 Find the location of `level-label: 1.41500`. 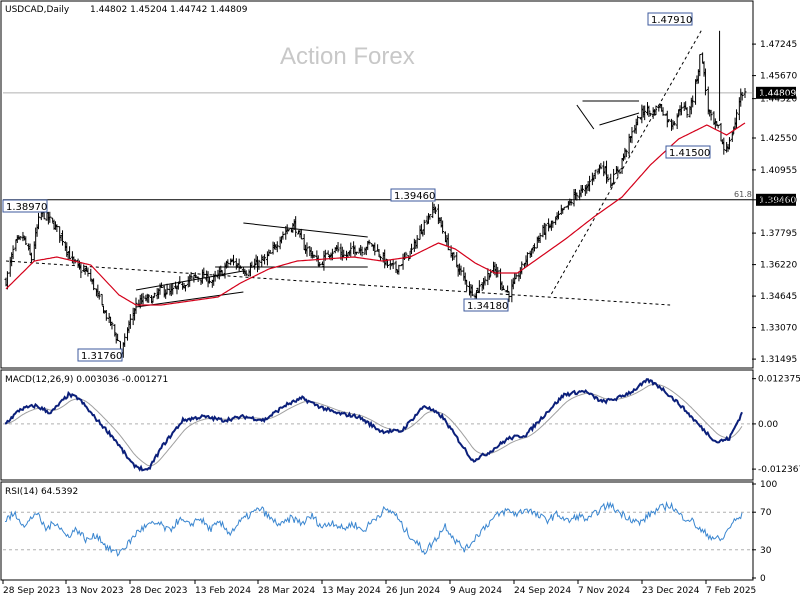

level-label: 1.41500 is located at coordinates (689, 153).